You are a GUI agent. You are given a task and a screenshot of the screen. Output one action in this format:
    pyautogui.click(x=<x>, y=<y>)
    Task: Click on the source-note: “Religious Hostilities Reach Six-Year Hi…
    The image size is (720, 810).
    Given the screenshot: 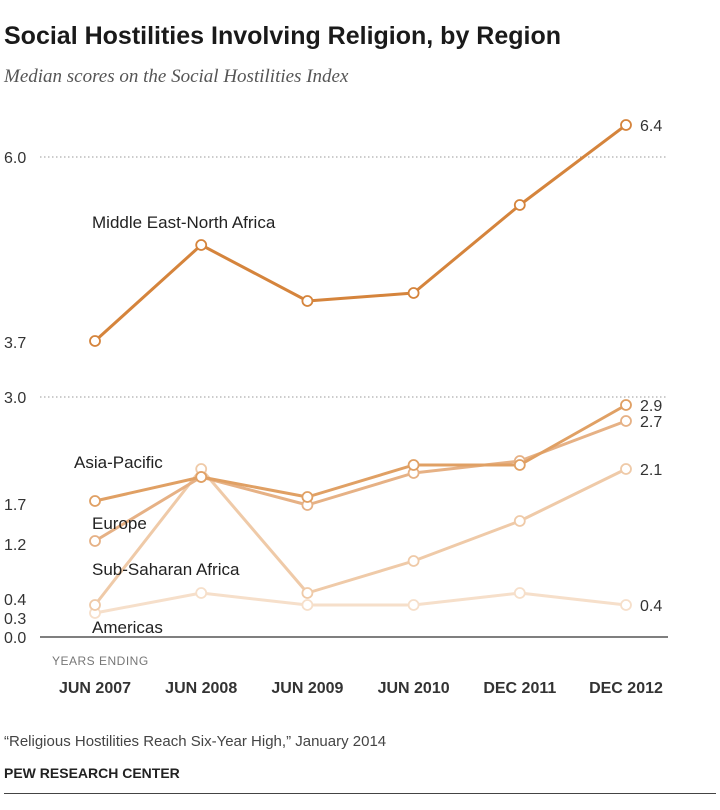 What is the action you would take?
    pyautogui.click(x=195, y=741)
    